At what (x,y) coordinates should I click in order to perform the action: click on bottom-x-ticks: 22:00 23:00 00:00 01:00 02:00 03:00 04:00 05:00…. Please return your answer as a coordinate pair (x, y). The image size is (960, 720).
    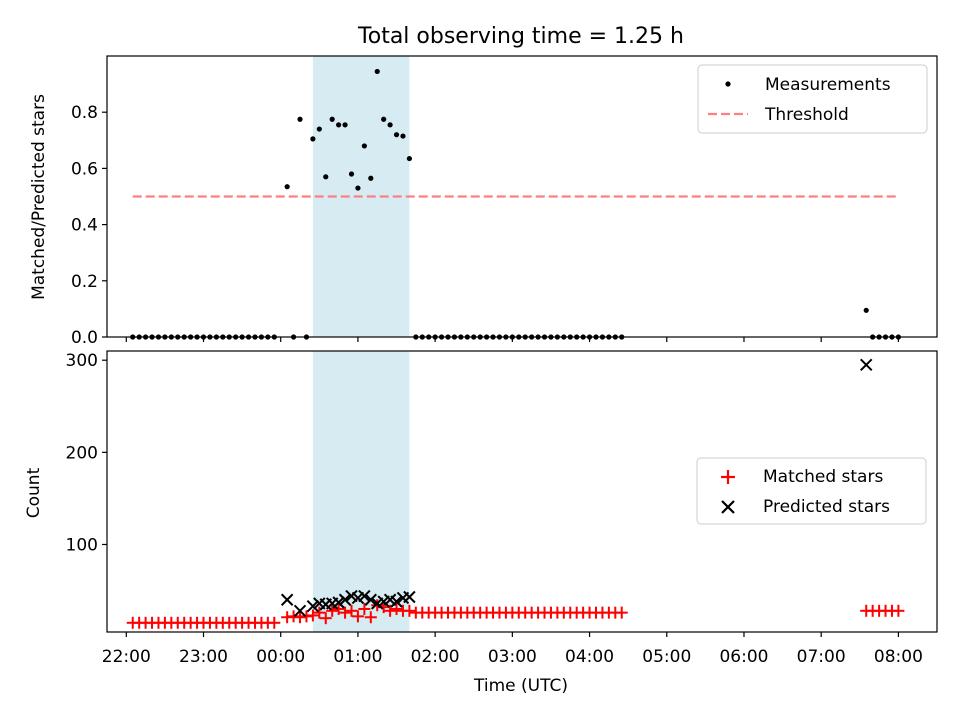
    Looking at the image, I should click on (512, 649).